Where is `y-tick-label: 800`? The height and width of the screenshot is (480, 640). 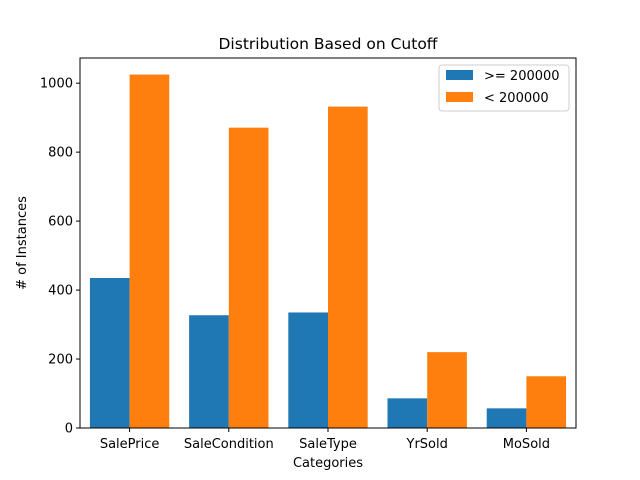
y-tick-label: 800 is located at coordinates (60, 153).